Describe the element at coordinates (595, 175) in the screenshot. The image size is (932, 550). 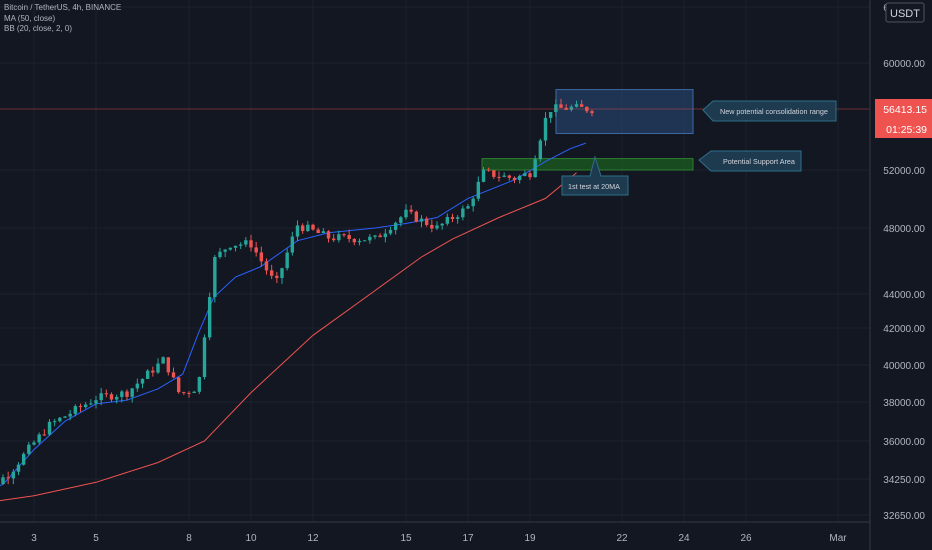
I see `ma-test-callout-shape` at that location.